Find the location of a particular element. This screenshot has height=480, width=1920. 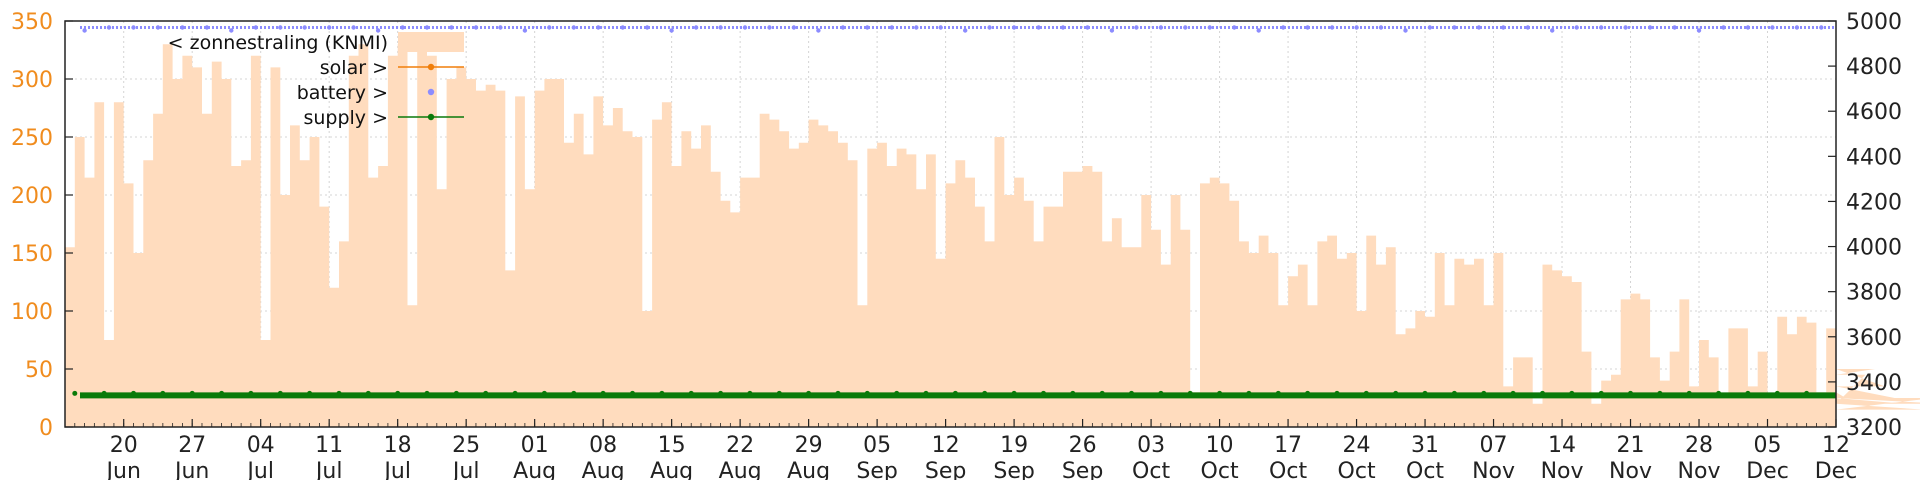

tick-label-x-day: 15 is located at coordinates (672, 445).